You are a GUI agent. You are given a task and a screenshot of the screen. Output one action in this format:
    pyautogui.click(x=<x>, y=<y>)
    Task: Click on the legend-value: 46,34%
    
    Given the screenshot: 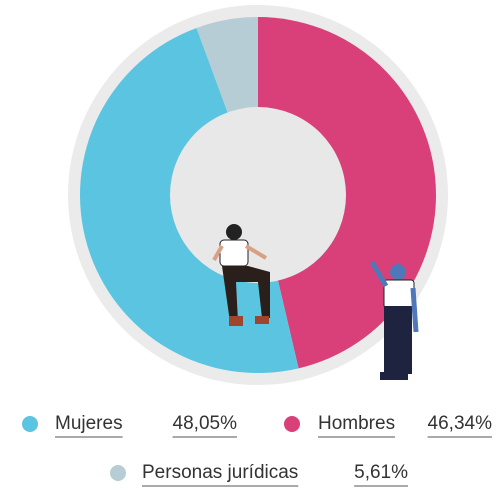 What is the action you would take?
    pyautogui.click(x=460, y=423)
    